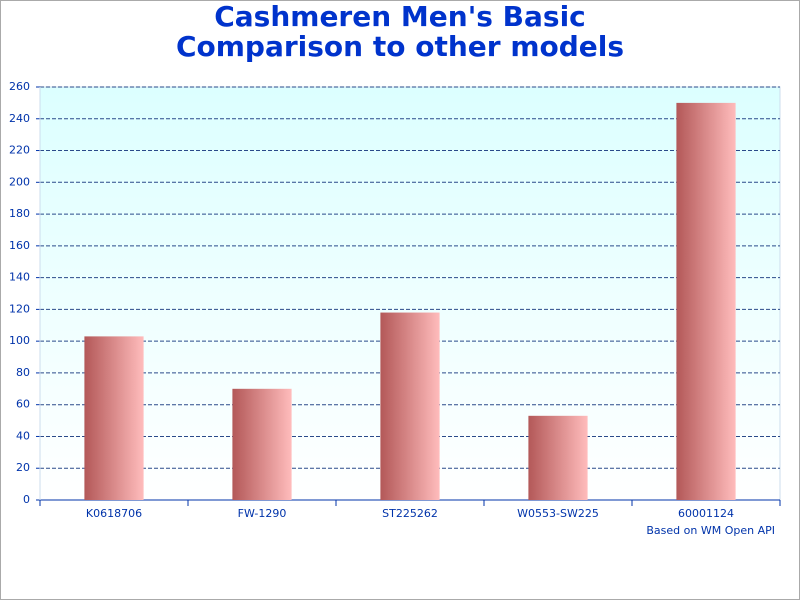 The image size is (800, 600). I want to click on y-tick-label: 220, so click(19, 150).